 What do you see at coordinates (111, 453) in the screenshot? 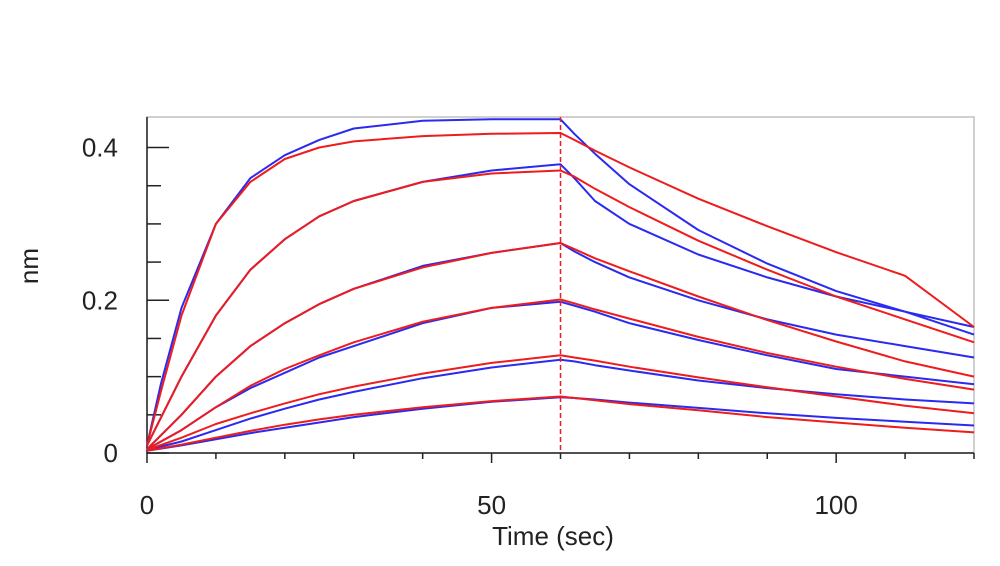
I see `y-tick-label: 0` at bounding box center [111, 453].